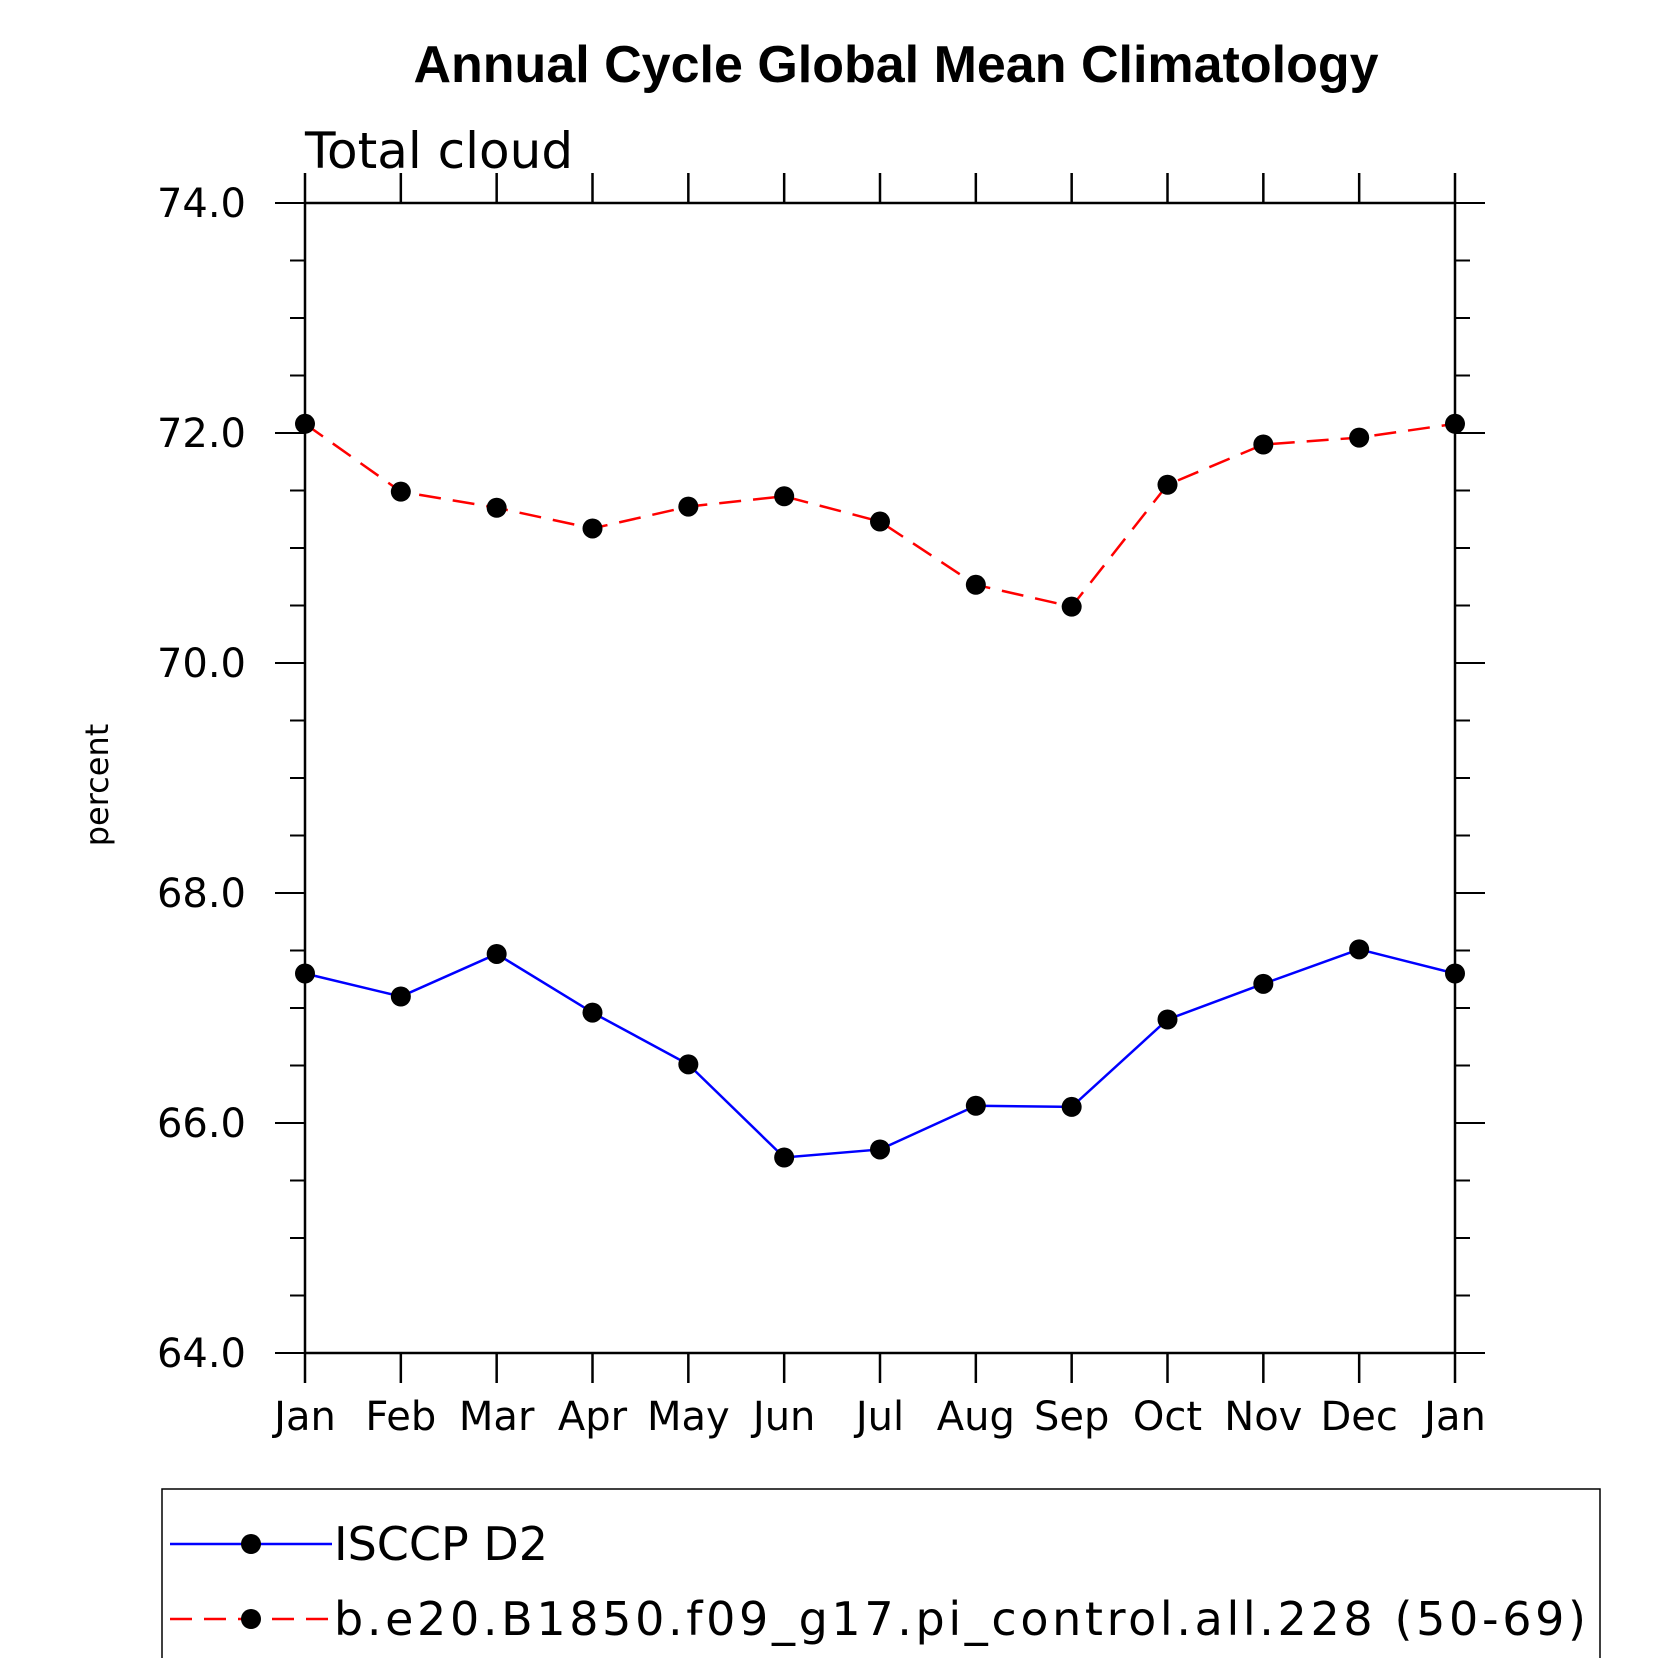  Describe the element at coordinates (441, 1544) in the screenshot. I see `legend-label: ISCCP D2` at that location.